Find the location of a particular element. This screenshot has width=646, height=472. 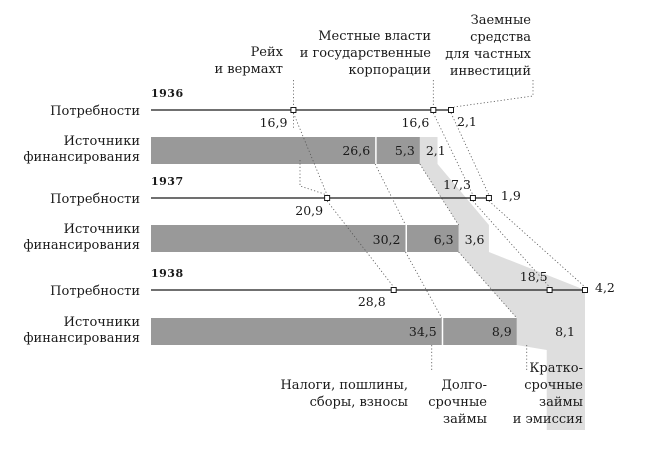

row-label-sources-1936-line-2: финансирования is located at coordinates (81, 157).